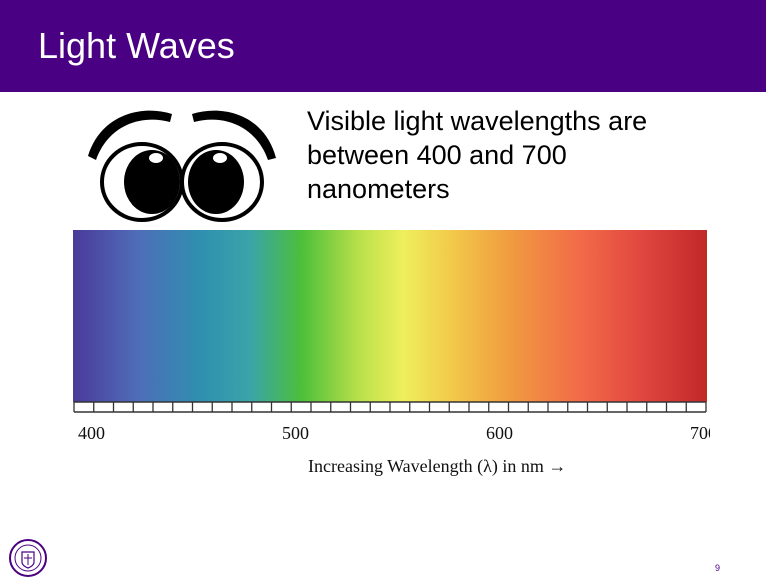 This screenshot has width=766, height=586. What do you see at coordinates (28, 558) in the screenshot?
I see `university-seal-icon` at bounding box center [28, 558].